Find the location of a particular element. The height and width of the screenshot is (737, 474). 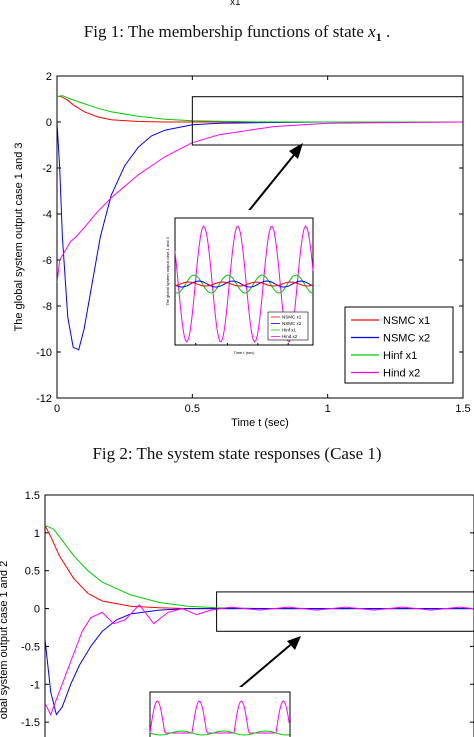

x-tick-label: 1.5 is located at coordinates (462, 409).